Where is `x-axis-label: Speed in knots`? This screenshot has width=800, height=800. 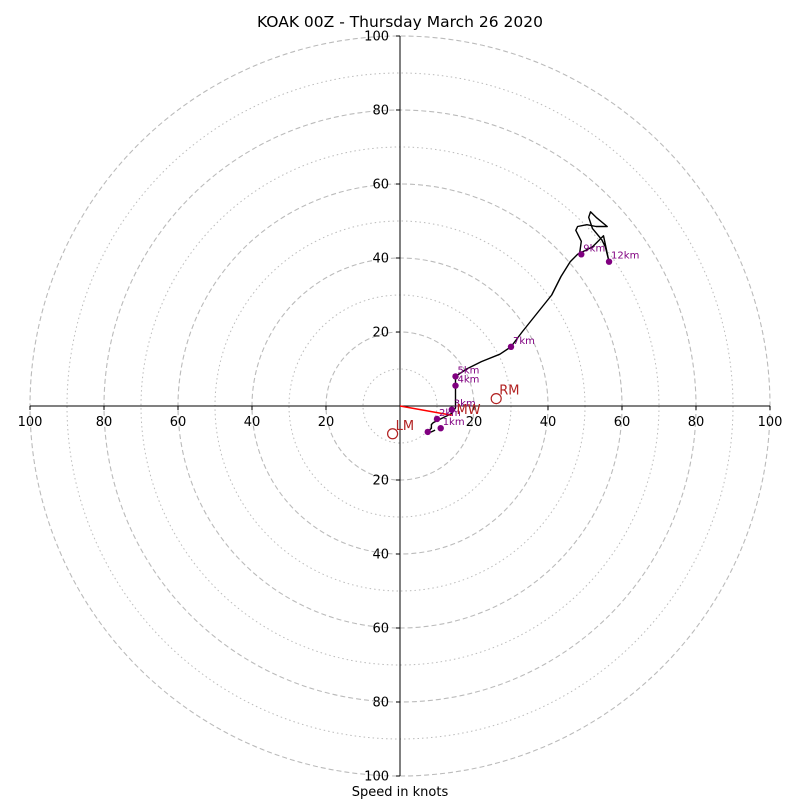
x-axis-label: Speed in knots is located at coordinates (400, 792).